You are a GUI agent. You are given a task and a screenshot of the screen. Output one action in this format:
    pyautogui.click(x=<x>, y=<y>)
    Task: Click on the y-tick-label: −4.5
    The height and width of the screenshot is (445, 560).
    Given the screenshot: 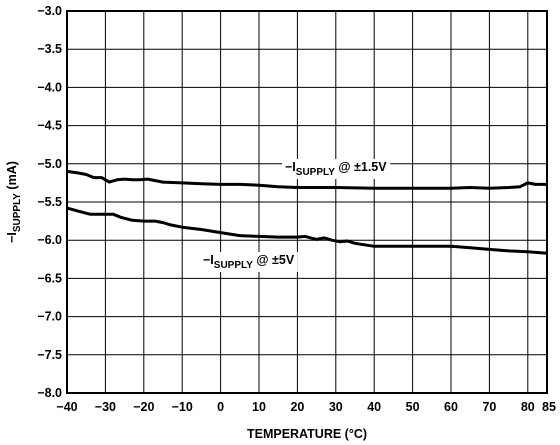 What is the action you would take?
    pyautogui.click(x=49, y=126)
    